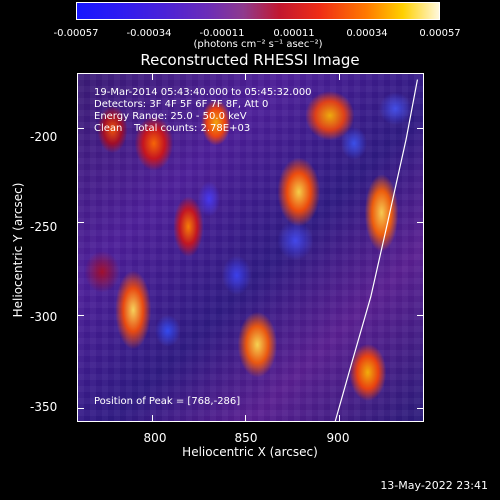  I want to click on solar-limb-curve, so click(376, 250).